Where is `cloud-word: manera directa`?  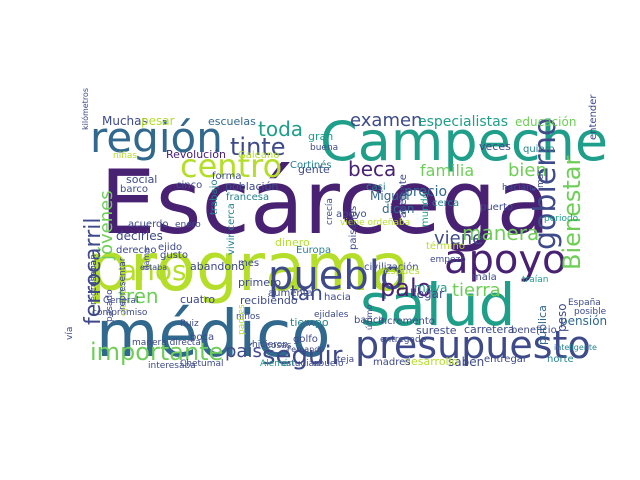
cloud-word: manera directa is located at coordinates (166, 343).